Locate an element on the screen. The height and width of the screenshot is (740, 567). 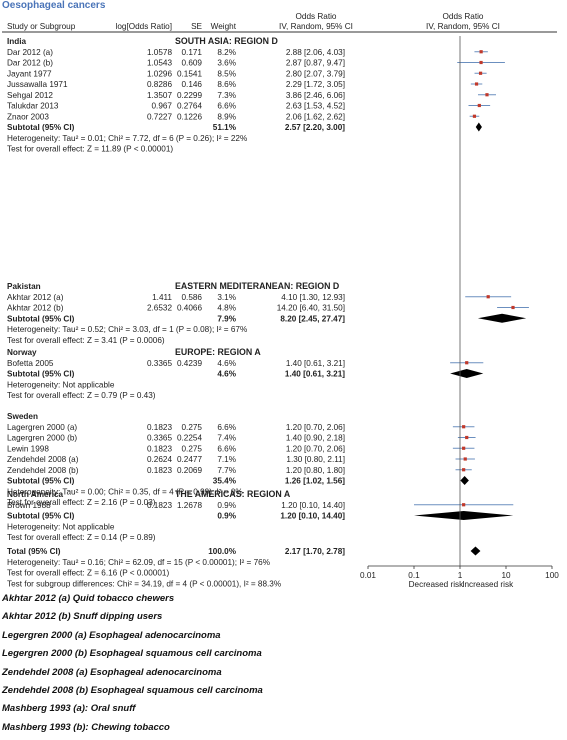
study-weight: 8.2% is located at coordinates (226, 52).